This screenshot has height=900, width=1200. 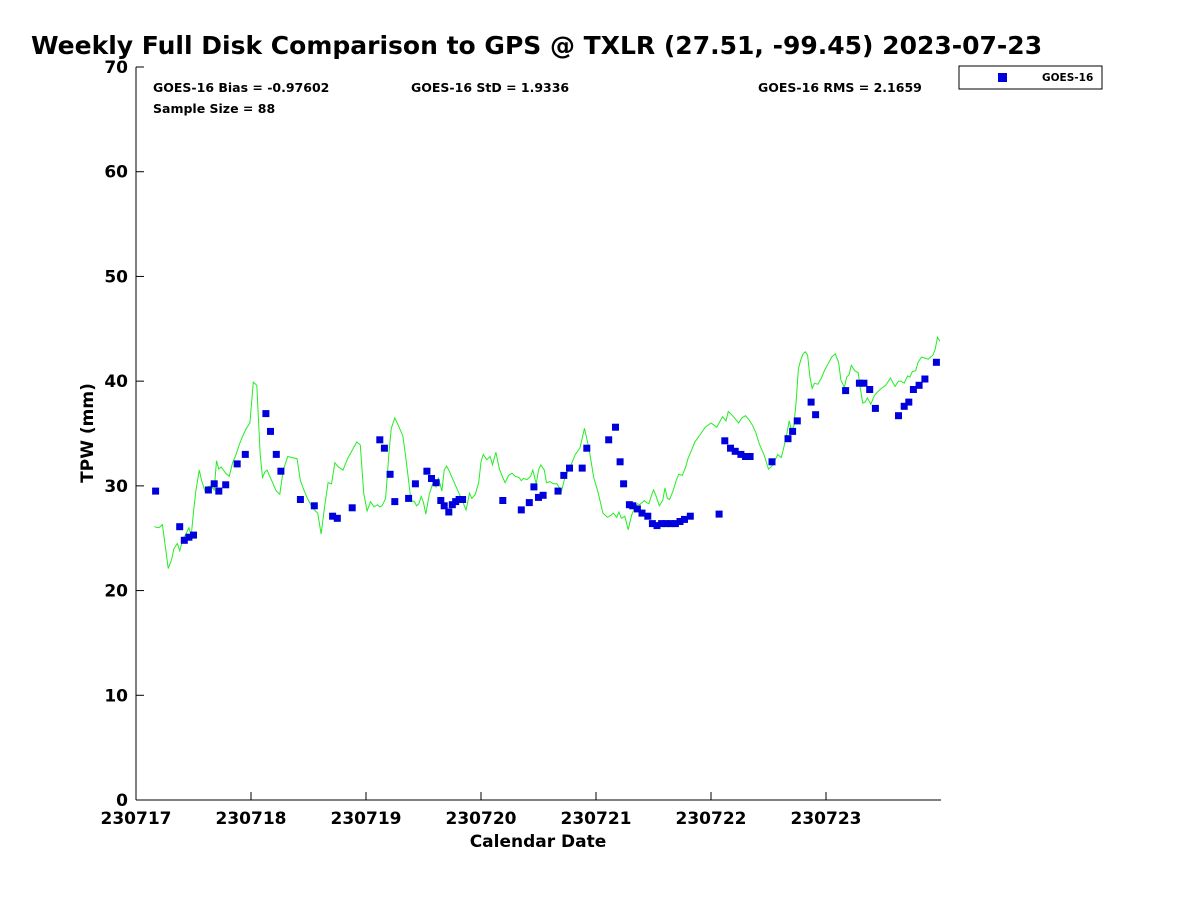 I want to click on x-tick-label: 230721, so click(x=596, y=819).